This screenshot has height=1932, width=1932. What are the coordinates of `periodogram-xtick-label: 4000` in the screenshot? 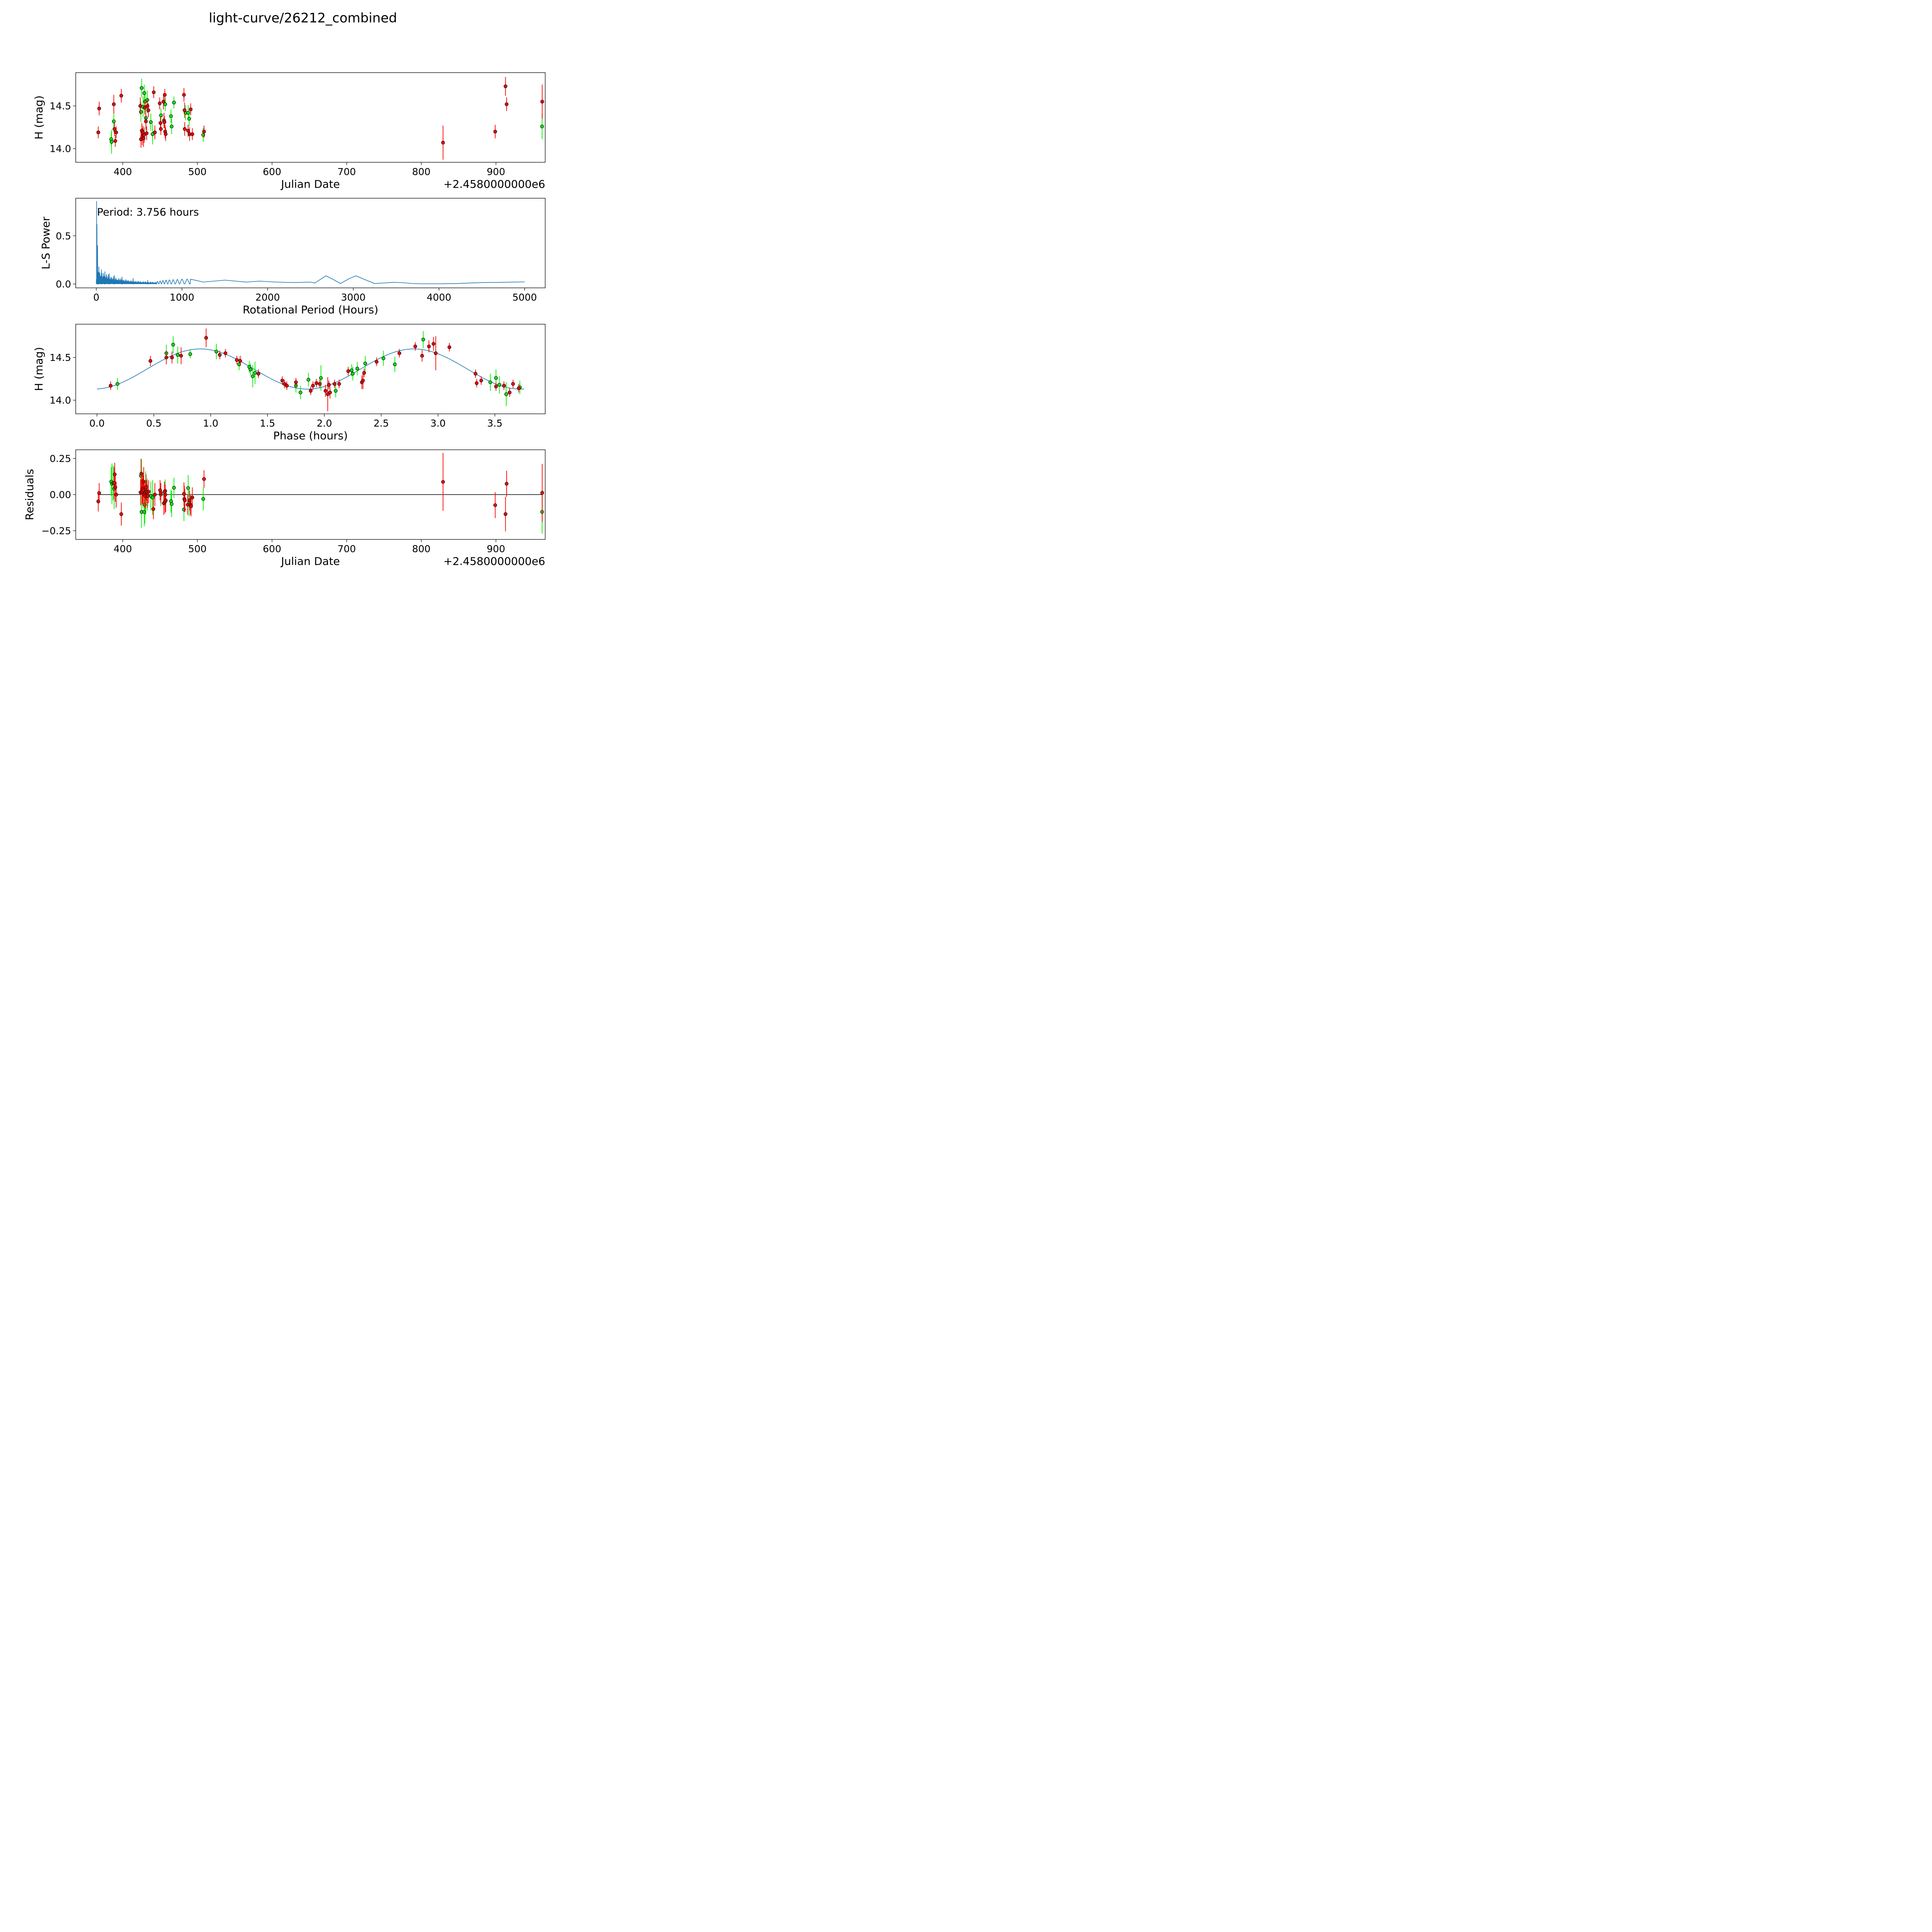 It's located at (439, 298).